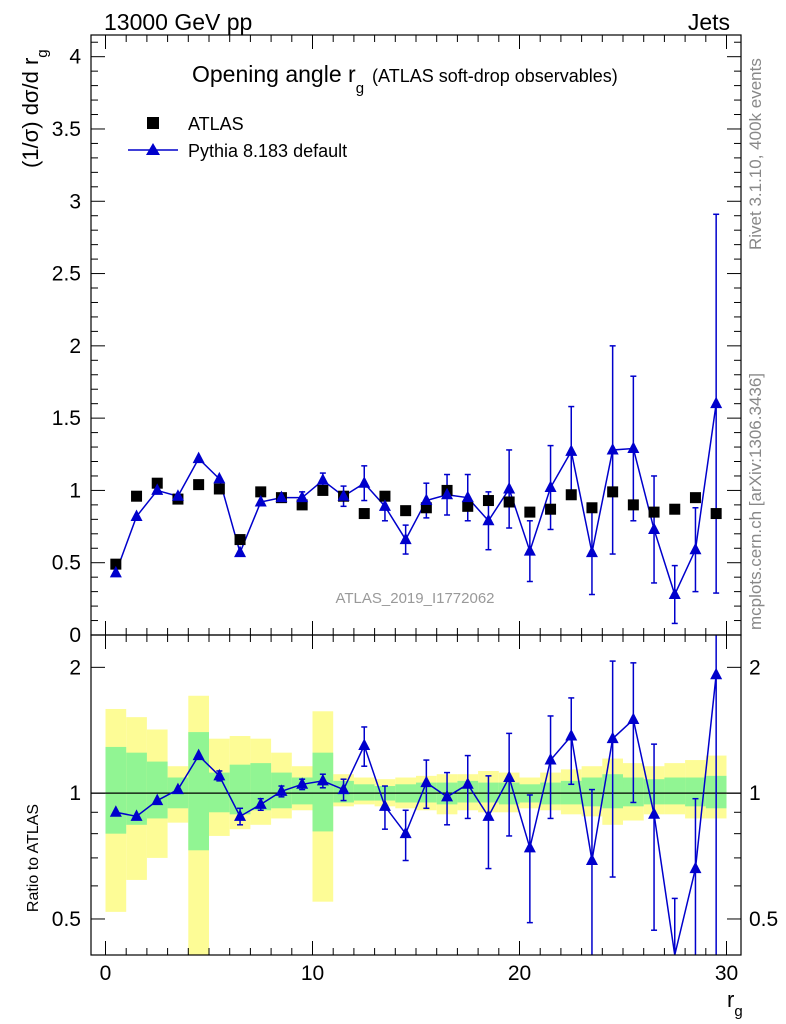 The width and height of the screenshot is (786, 1024). I want to click on x-tick-label: 20, so click(519, 973).